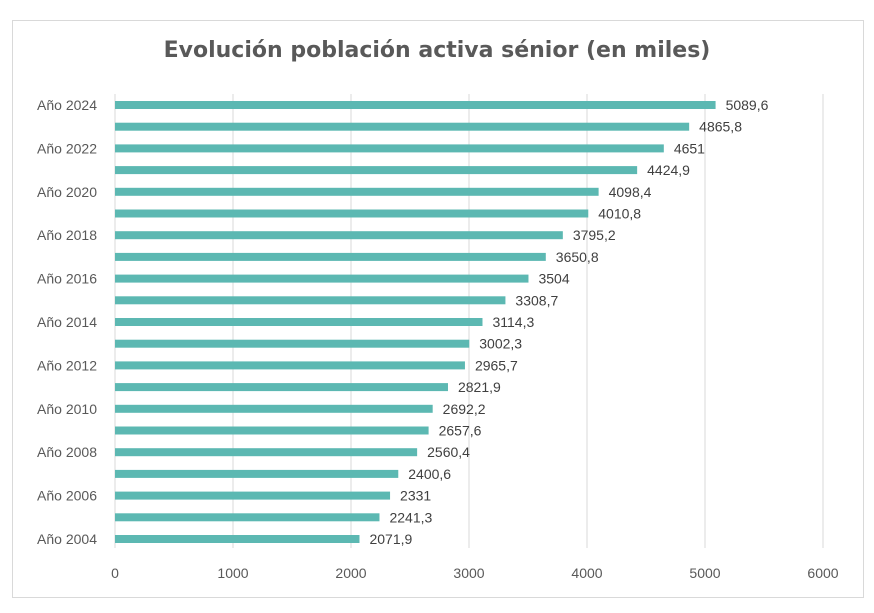  I want to click on data-label: 4424,9, so click(668, 170).